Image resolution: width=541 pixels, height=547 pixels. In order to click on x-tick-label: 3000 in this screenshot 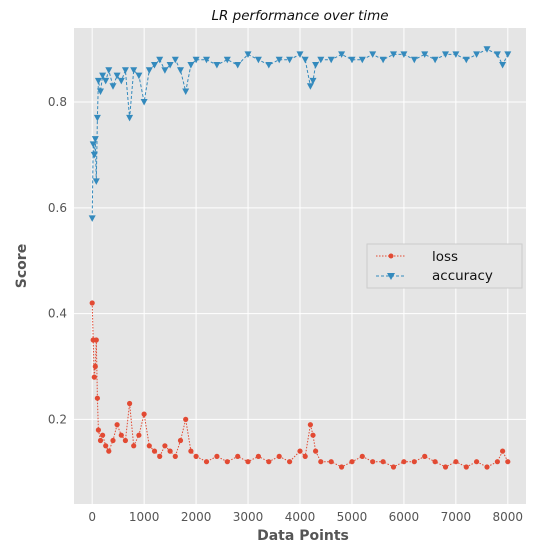, I will do `click(248, 517)`.